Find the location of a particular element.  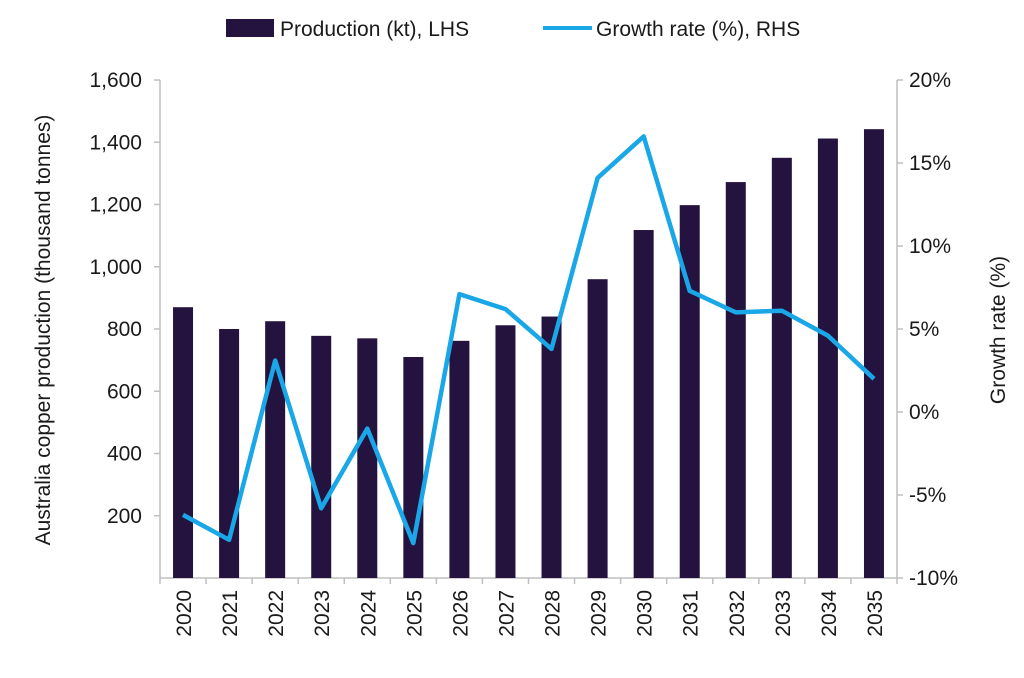

production-bar-2023 is located at coordinates (321, 456).